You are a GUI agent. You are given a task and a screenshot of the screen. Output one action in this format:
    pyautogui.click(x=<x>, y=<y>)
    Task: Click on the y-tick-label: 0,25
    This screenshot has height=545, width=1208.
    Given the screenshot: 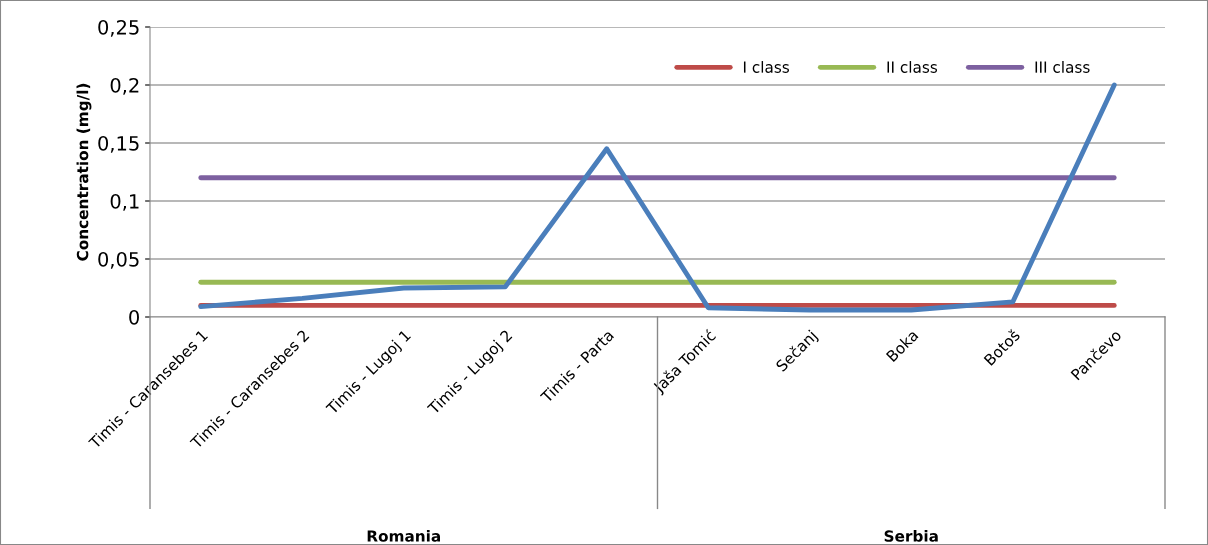 What is the action you would take?
    pyautogui.click(x=118, y=28)
    